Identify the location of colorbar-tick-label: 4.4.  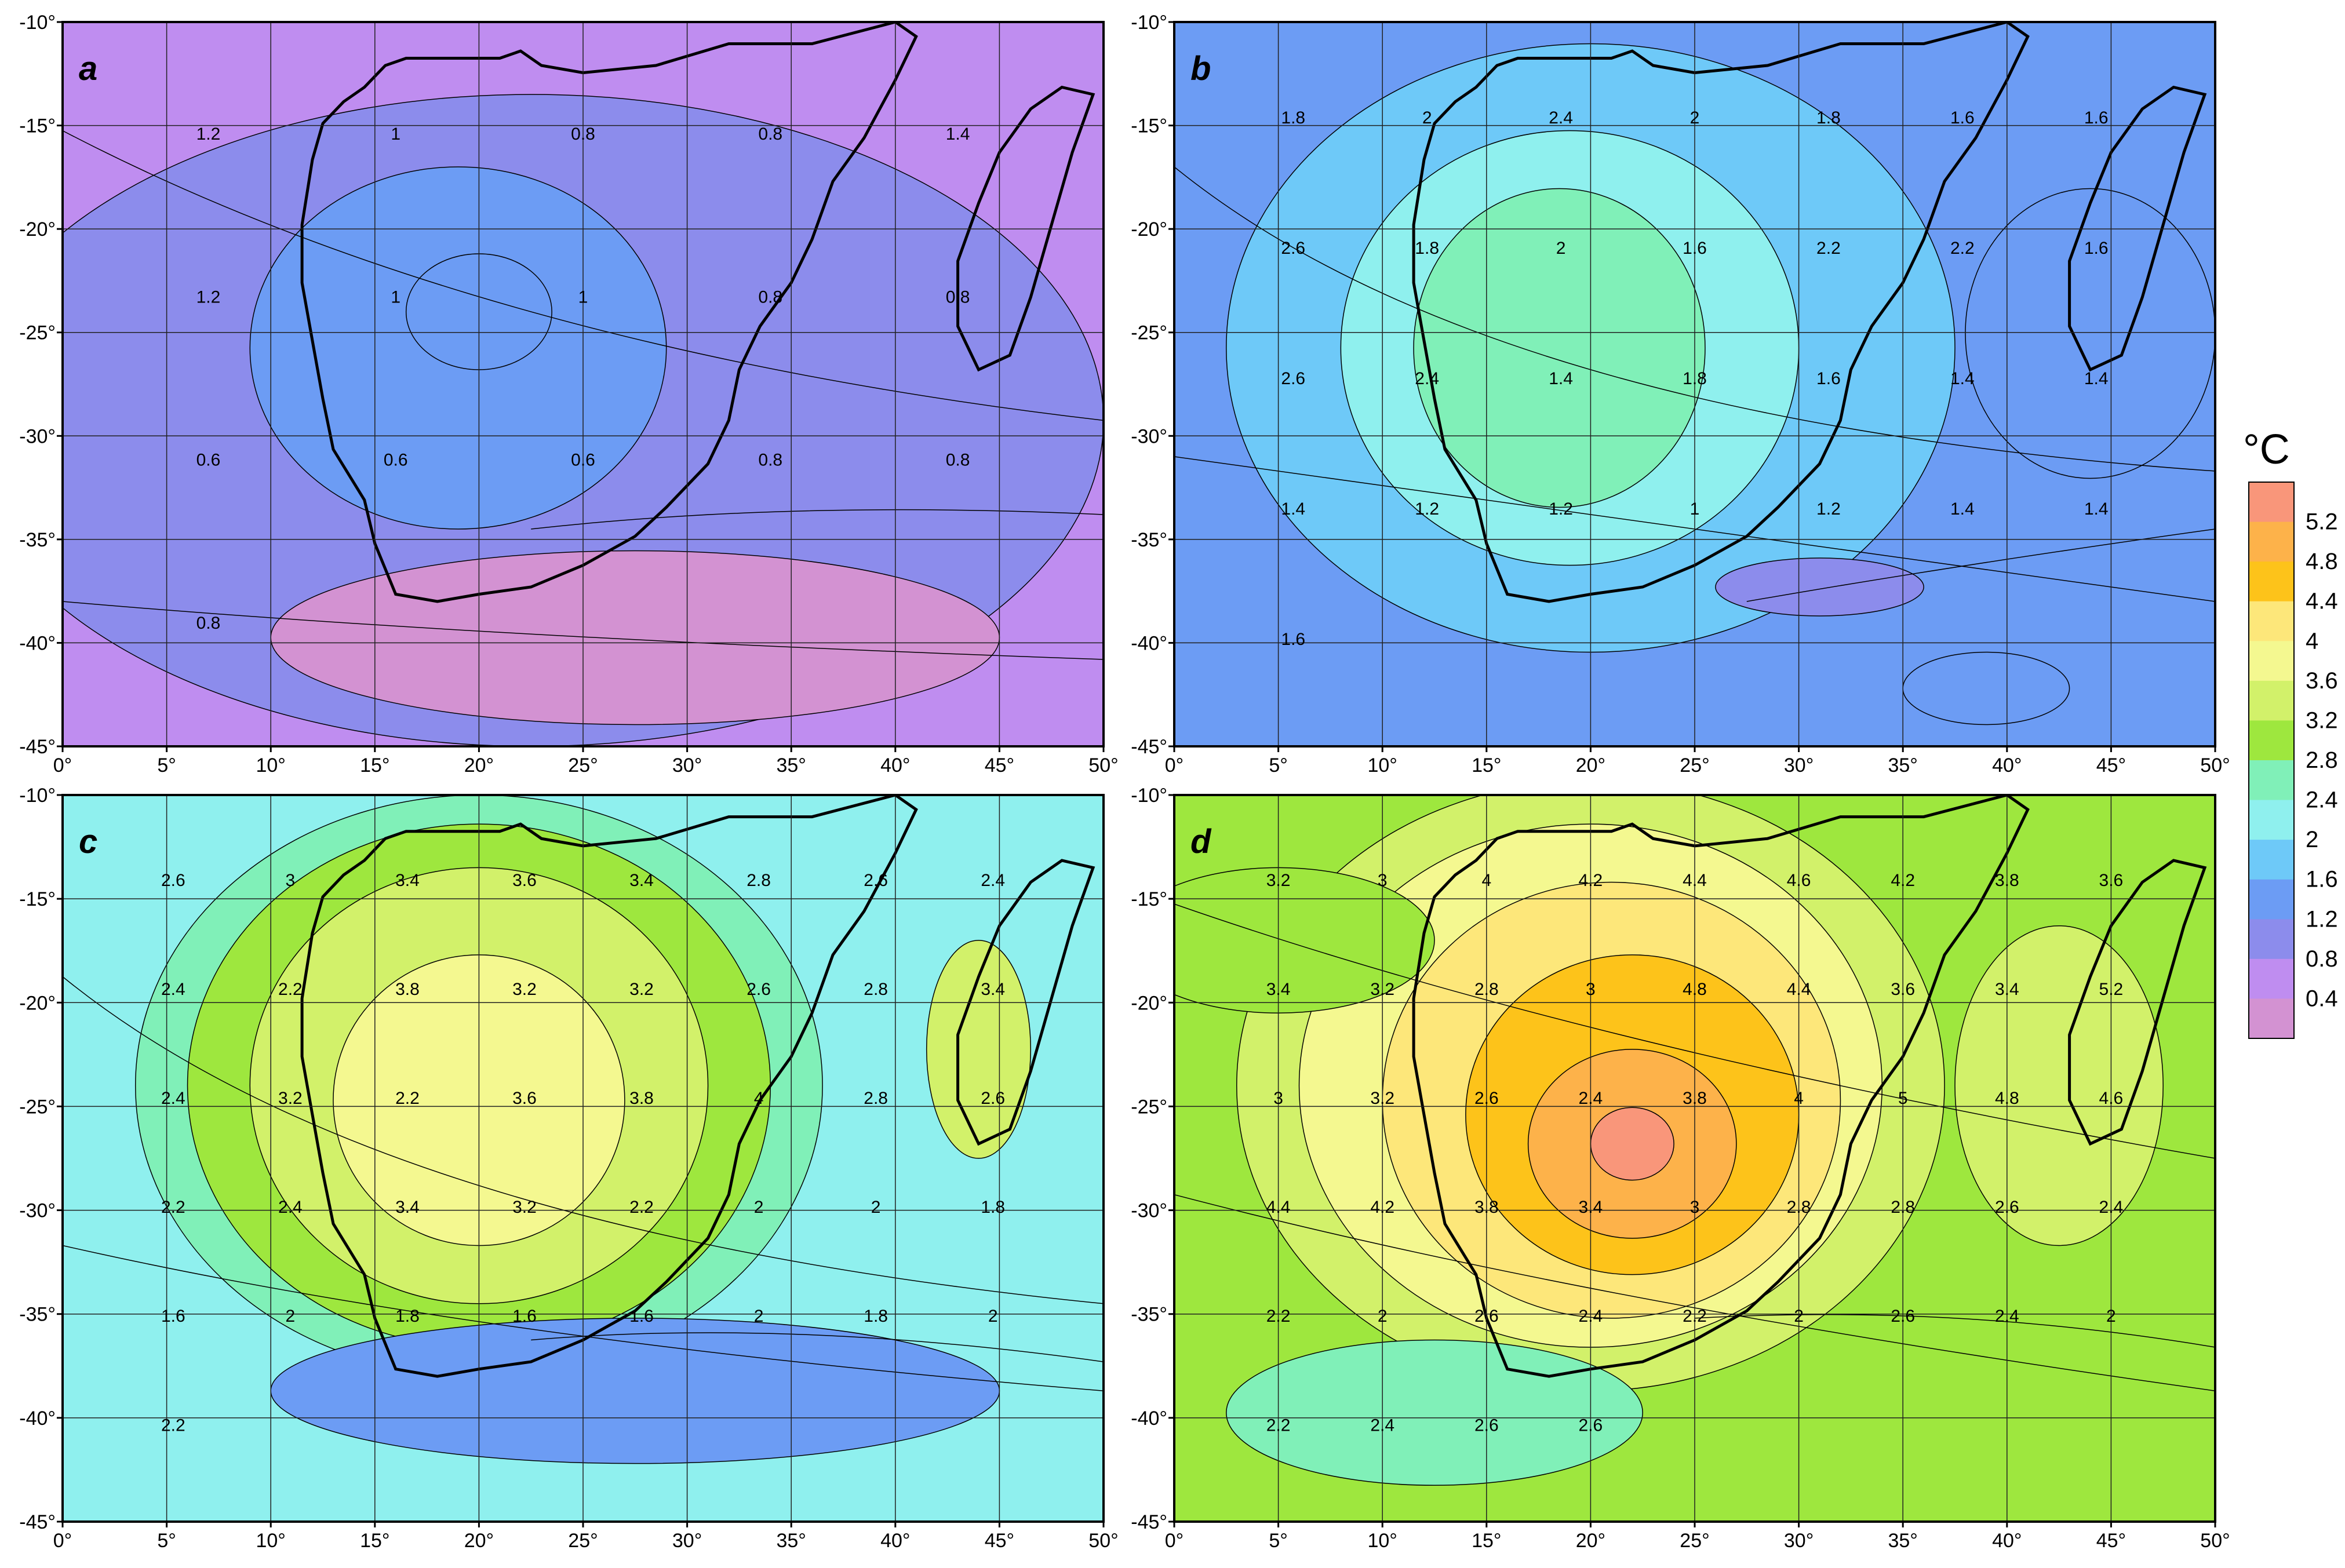
(2322, 601).